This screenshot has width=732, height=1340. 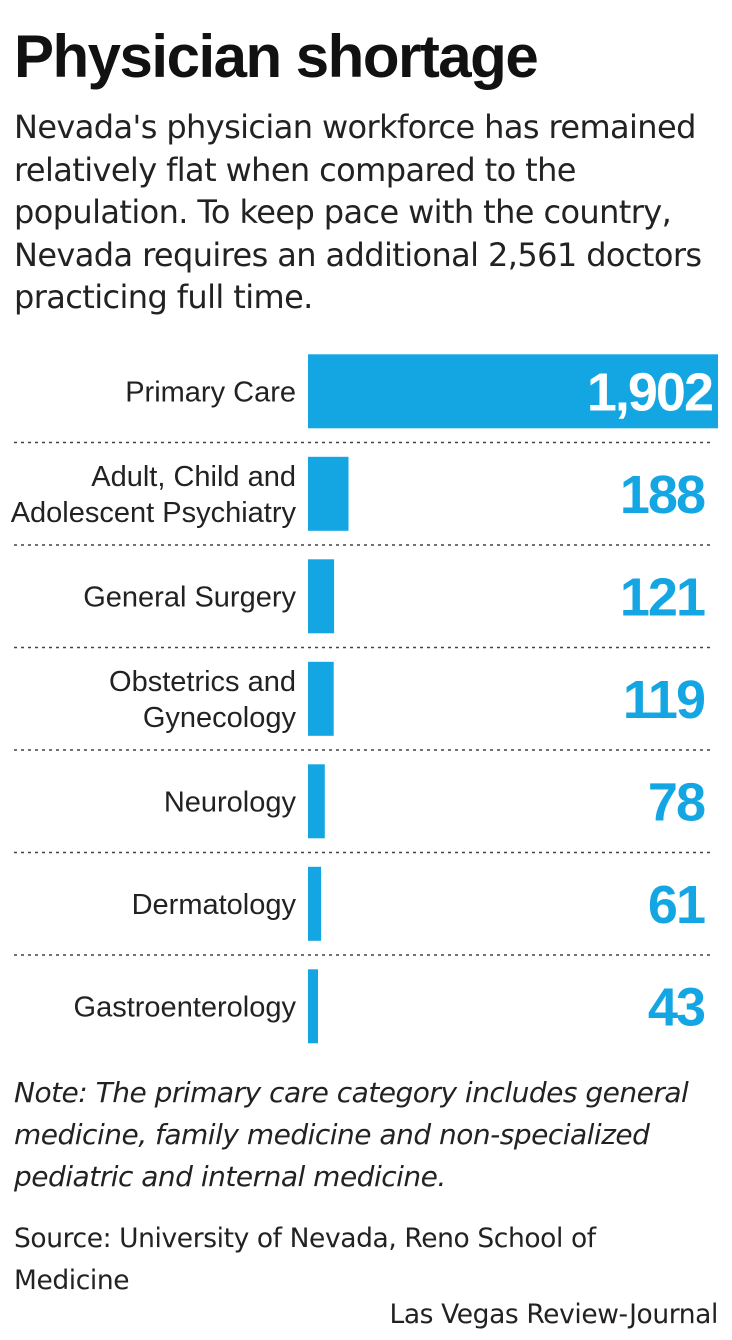 What do you see at coordinates (328, 493) in the screenshot?
I see `bar-adult-child-and-adolescent-psychiatry` at bounding box center [328, 493].